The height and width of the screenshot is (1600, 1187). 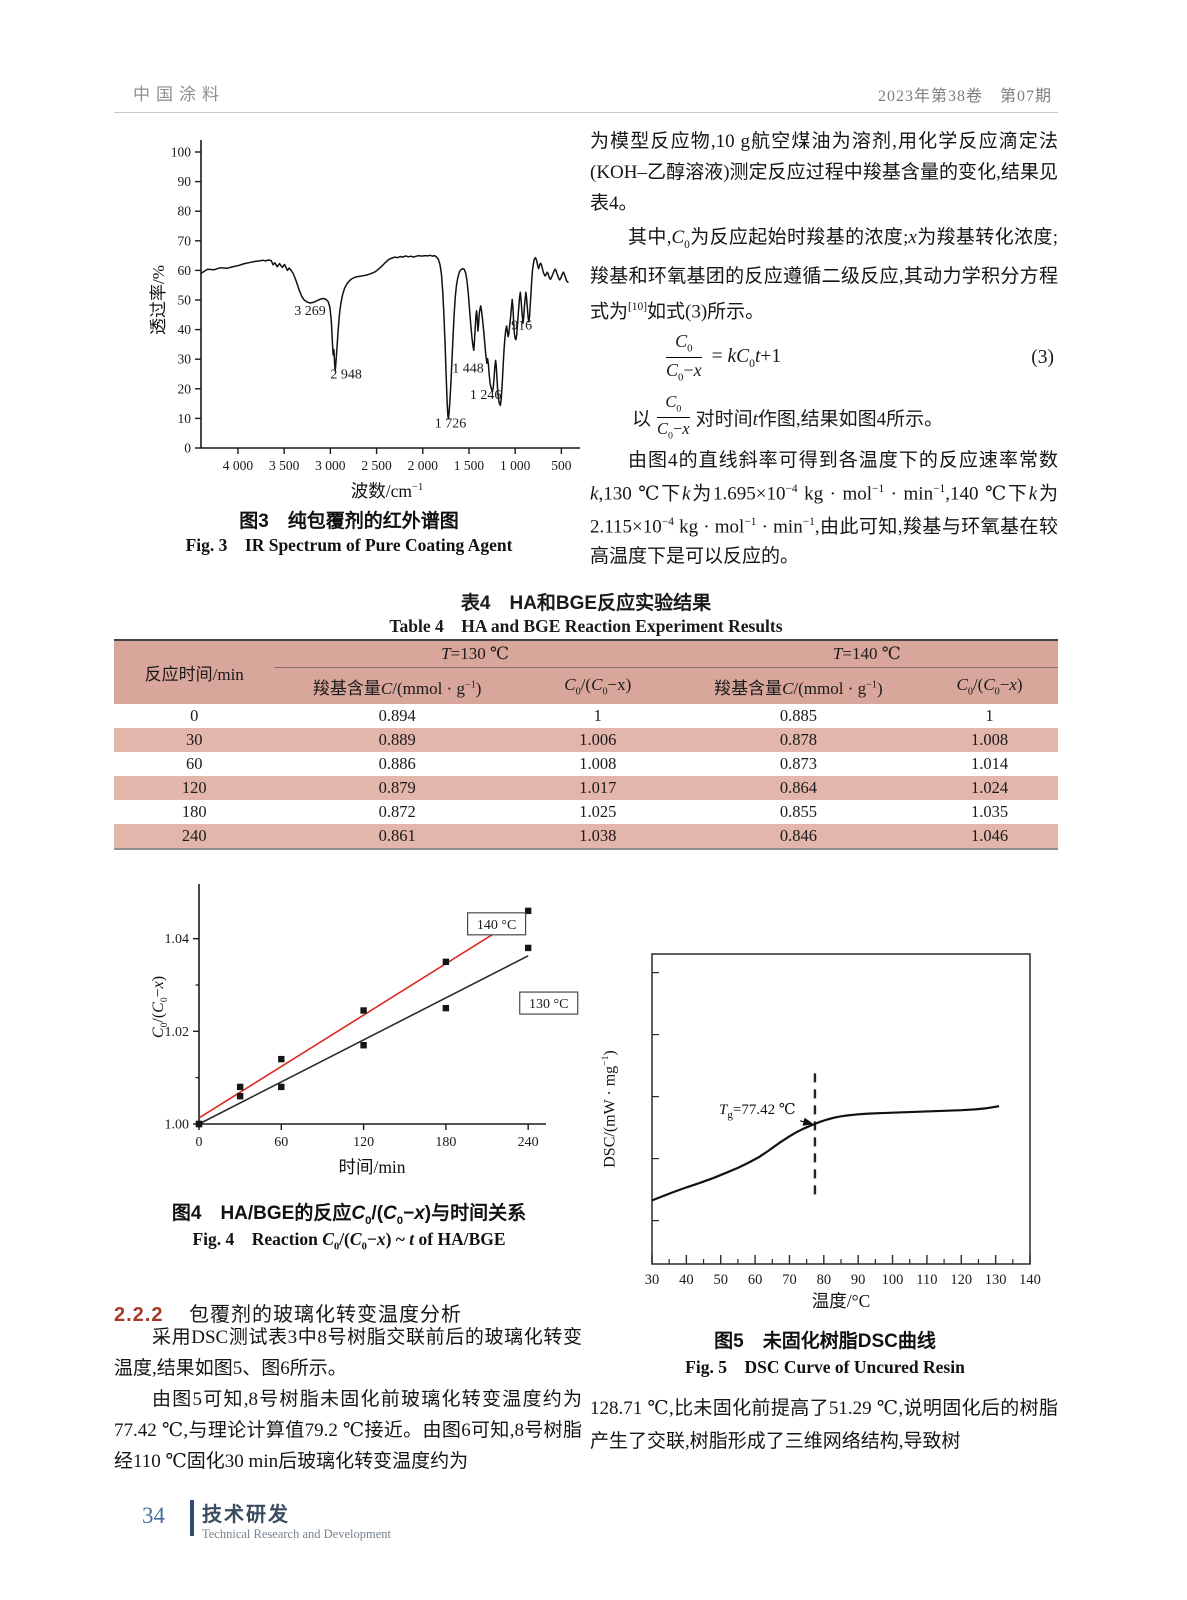 I want to click on svg-text: 1 726, so click(x=451, y=423).